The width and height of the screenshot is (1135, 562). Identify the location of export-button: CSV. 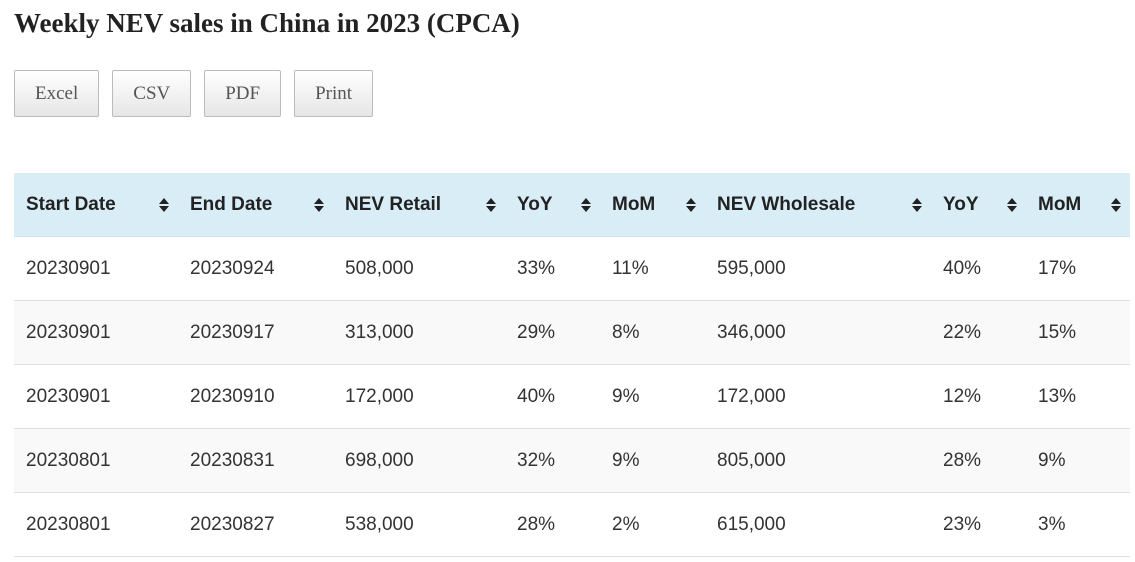
(152, 93).